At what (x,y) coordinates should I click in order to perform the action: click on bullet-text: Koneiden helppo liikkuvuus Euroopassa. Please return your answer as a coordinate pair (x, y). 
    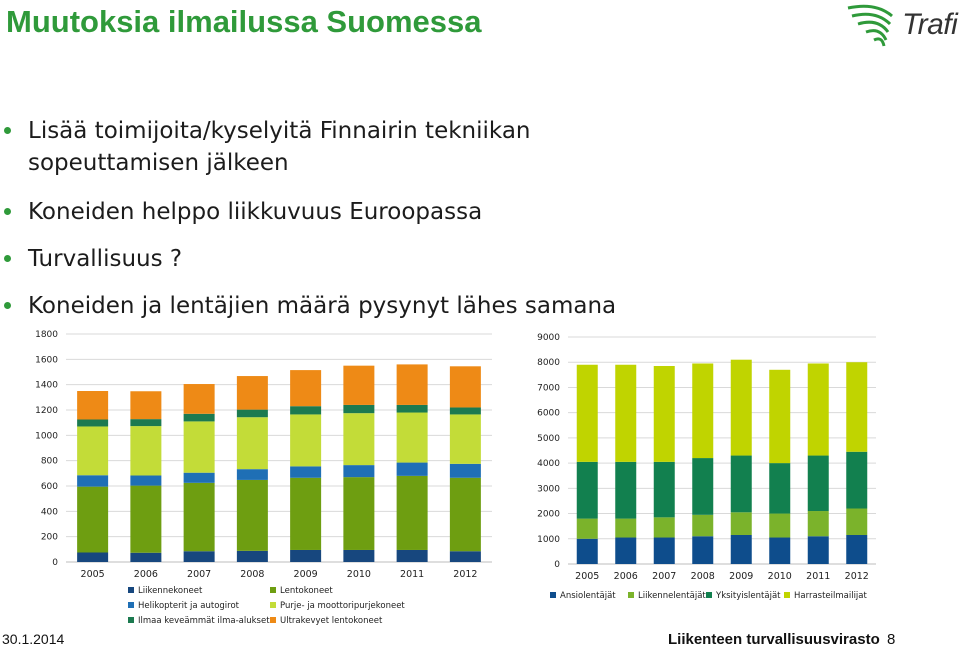
    Looking at the image, I should click on (255, 212).